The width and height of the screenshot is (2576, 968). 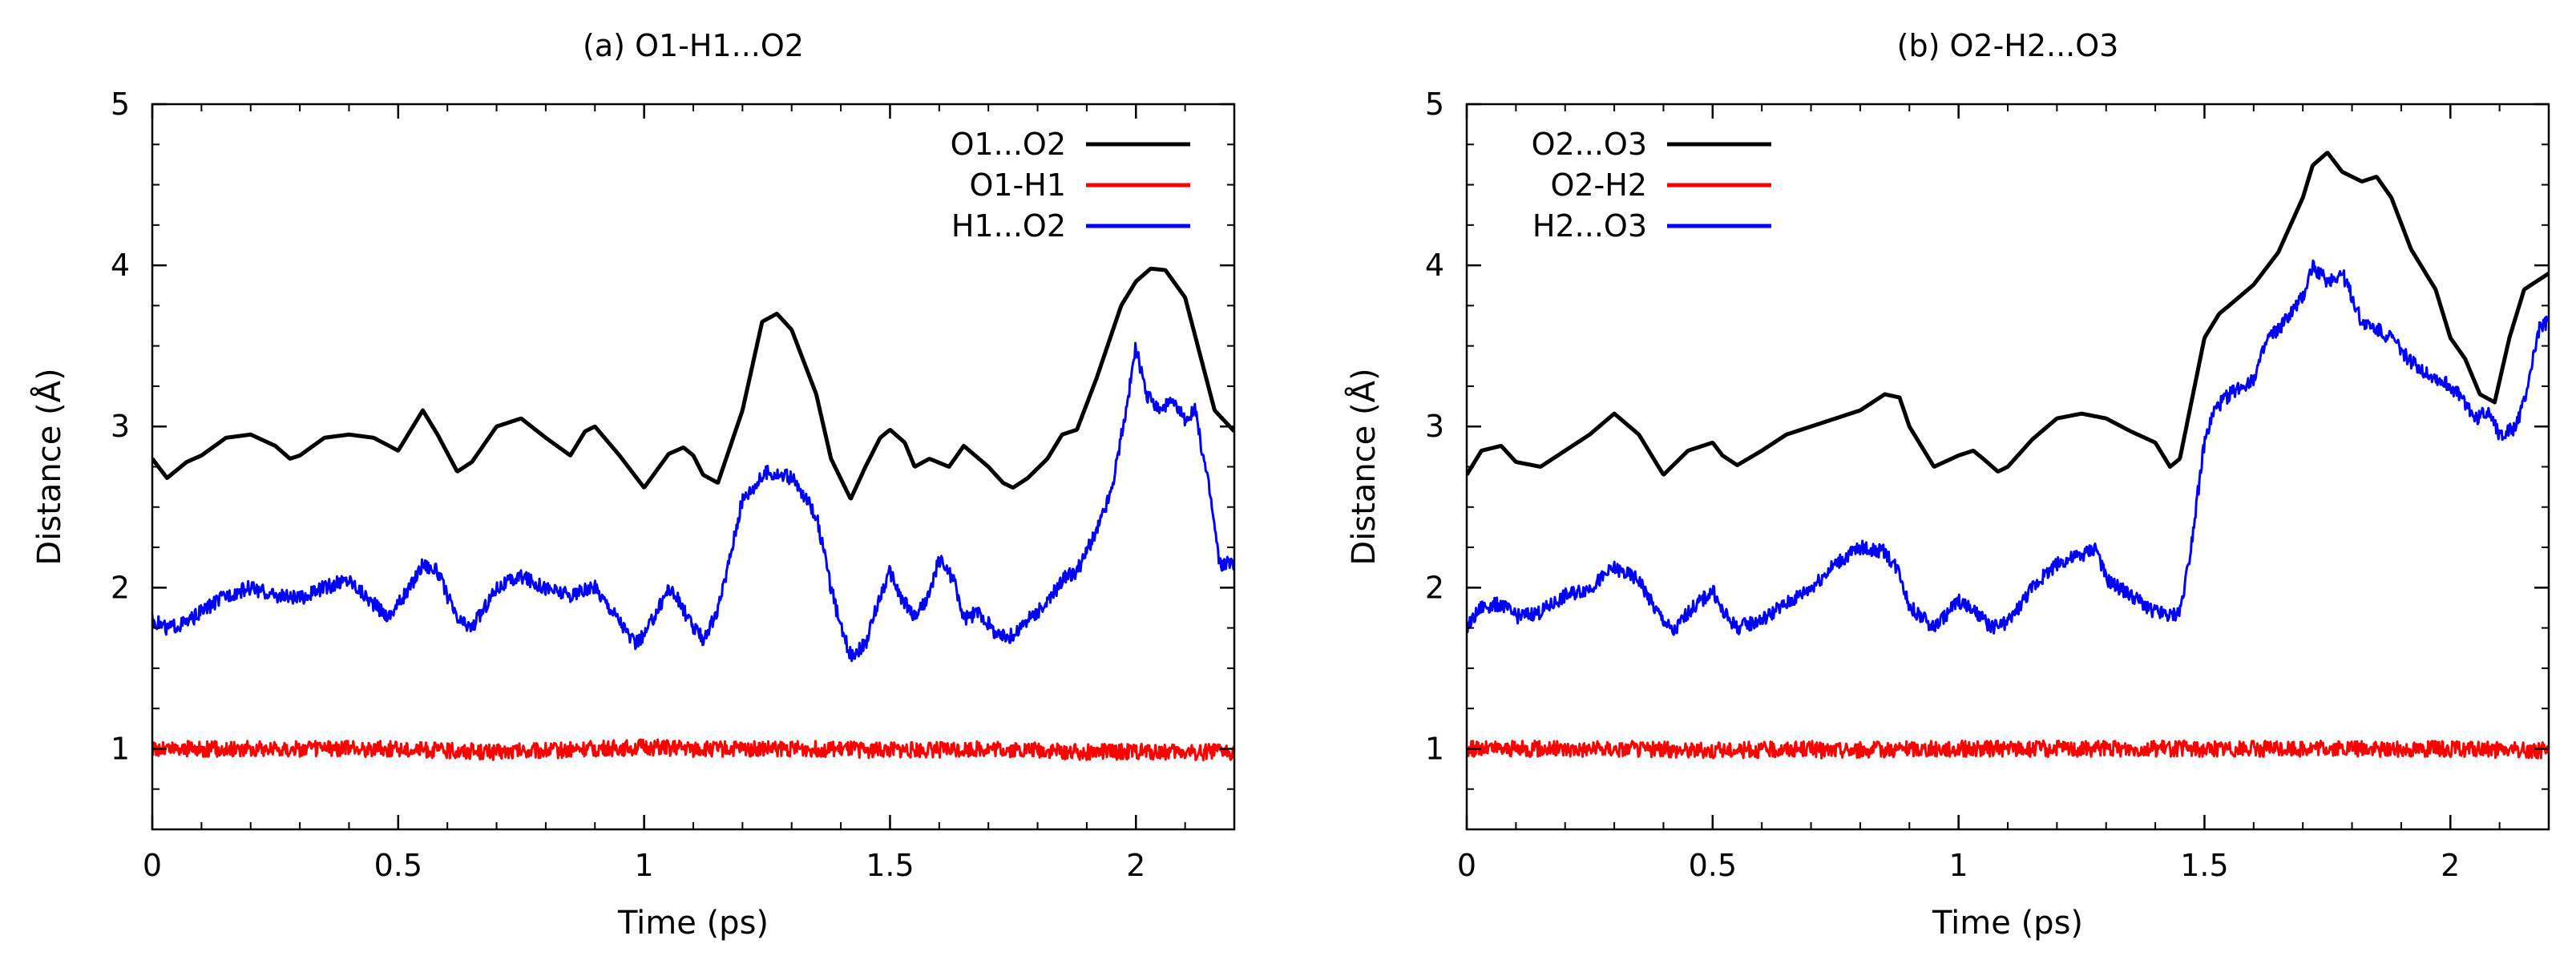 What do you see at coordinates (693, 383) in the screenshot?
I see `series-line-o1-o2` at bounding box center [693, 383].